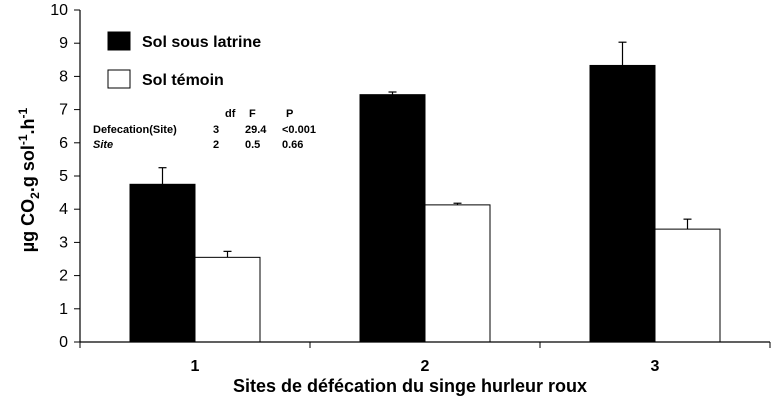 The image size is (776, 410). I want to click on y-axis-title-main: µg CO, so click(28, 225).